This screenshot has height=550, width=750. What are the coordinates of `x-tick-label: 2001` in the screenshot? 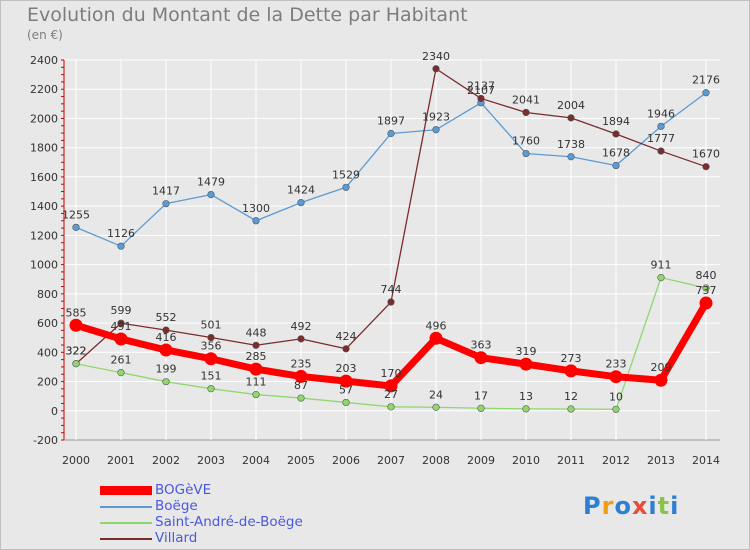 It's located at (121, 460).